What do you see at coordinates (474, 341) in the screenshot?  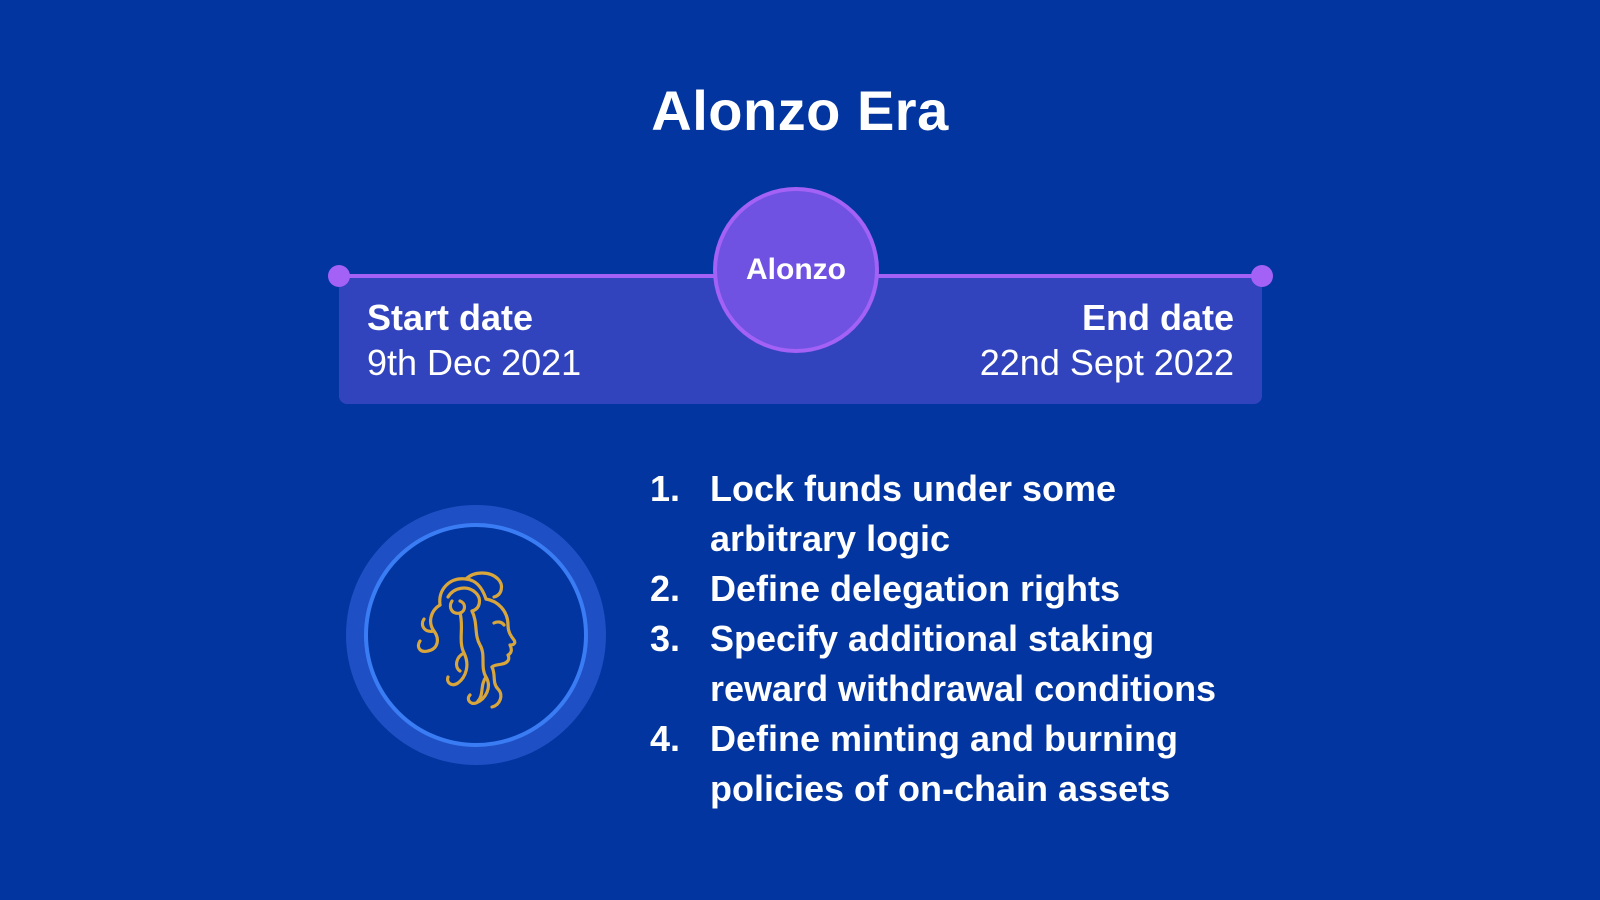 I see `start-date-block: Start date 9th Dec 2021` at bounding box center [474, 341].